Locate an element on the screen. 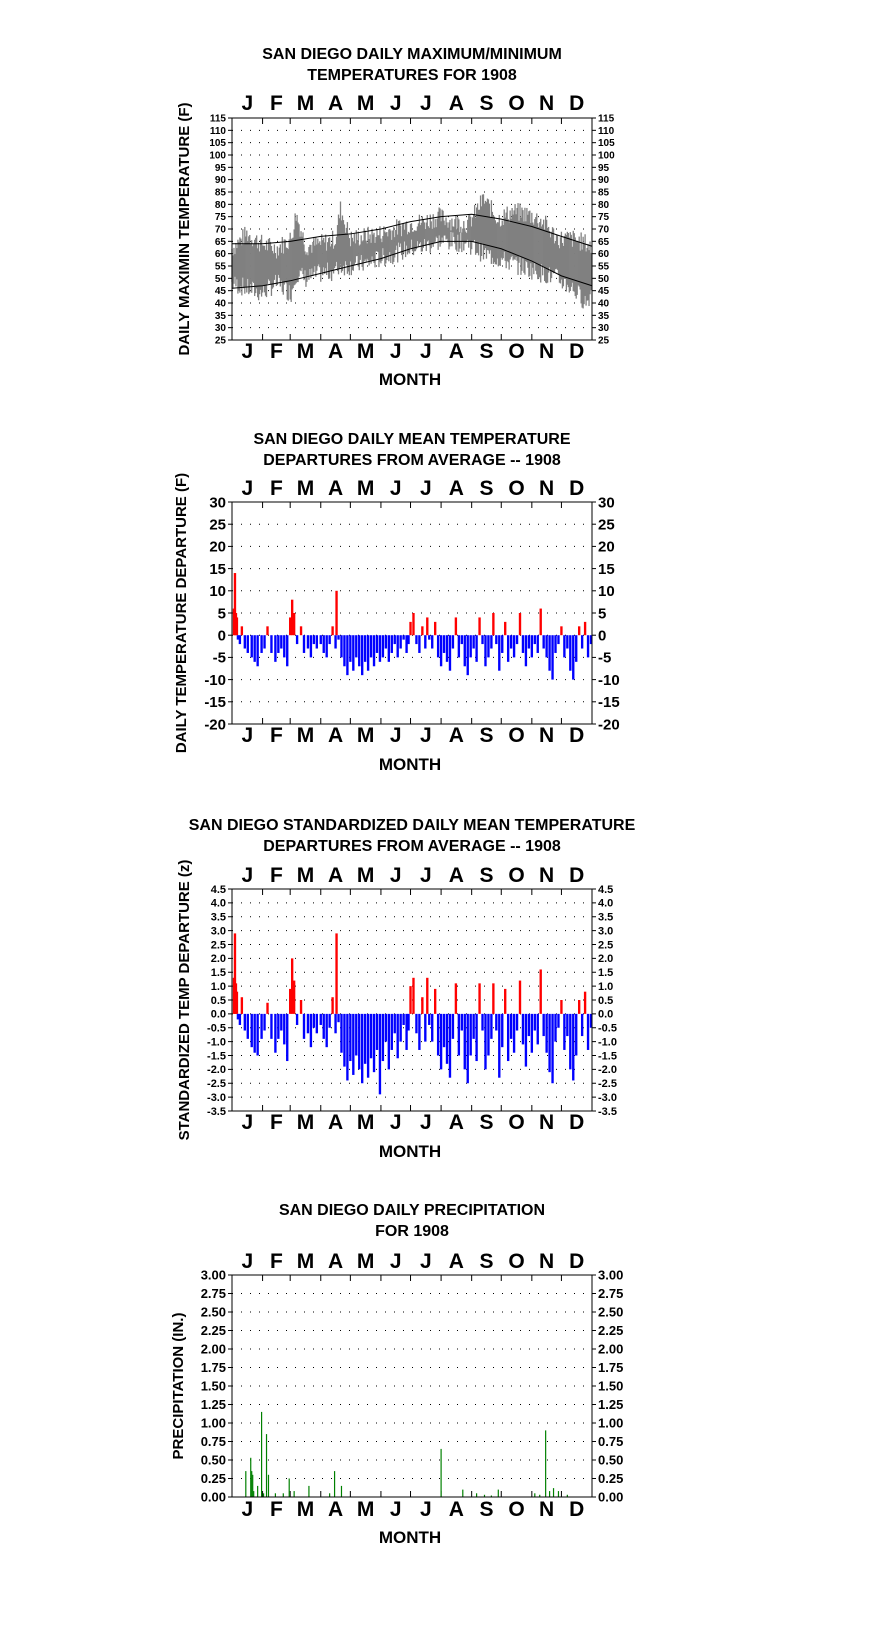  y-tick-label-left: 10 is located at coordinates (217, 591).